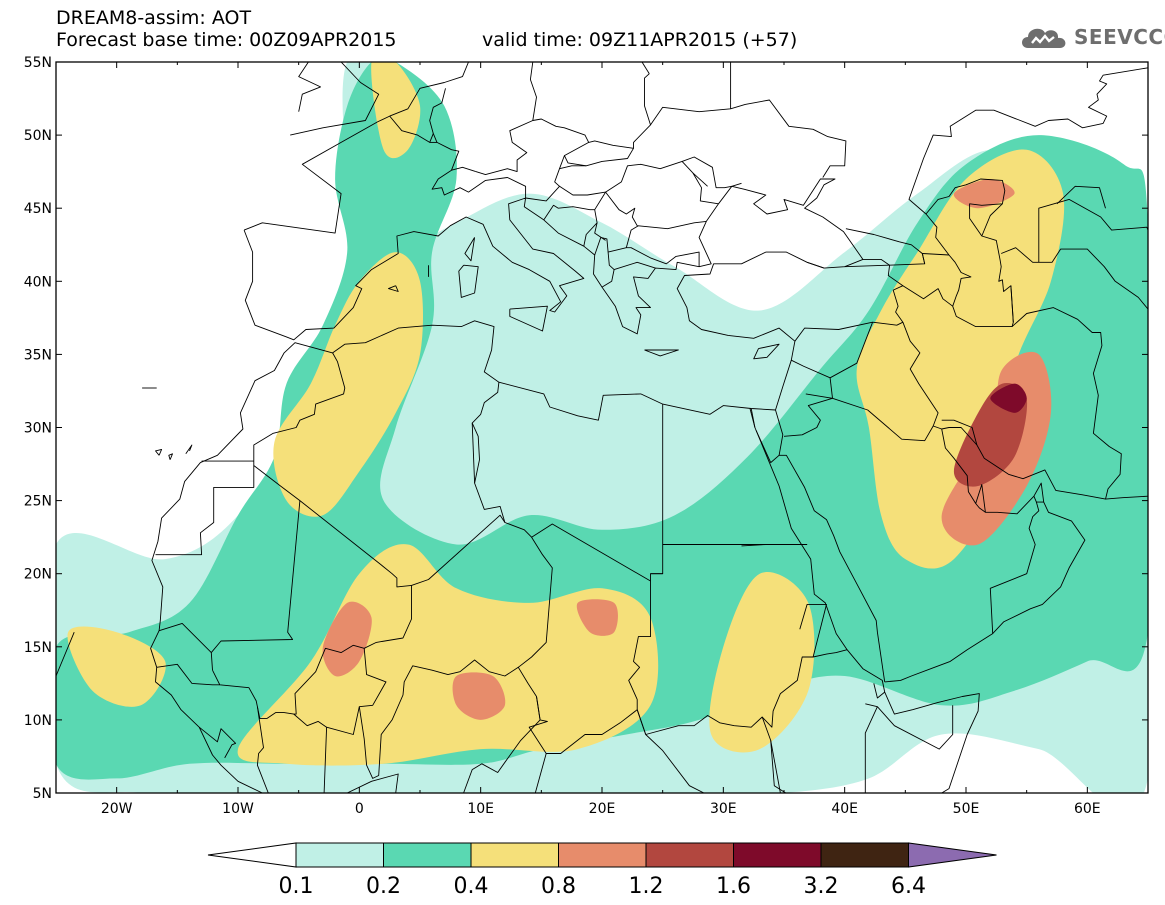  I want to click on logo-text: SEEVCCC, so click(1119, 37).